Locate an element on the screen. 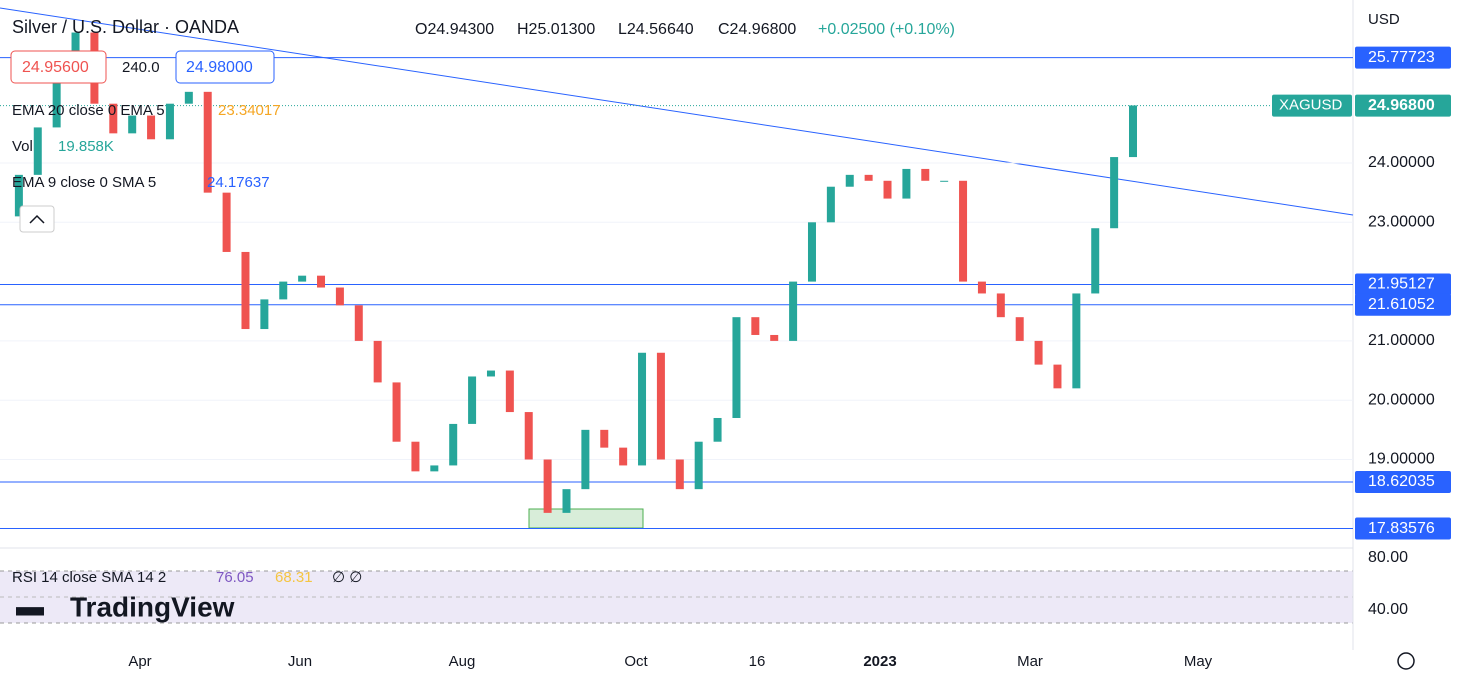  price-tick-label: 19.00000 is located at coordinates (1401, 459).